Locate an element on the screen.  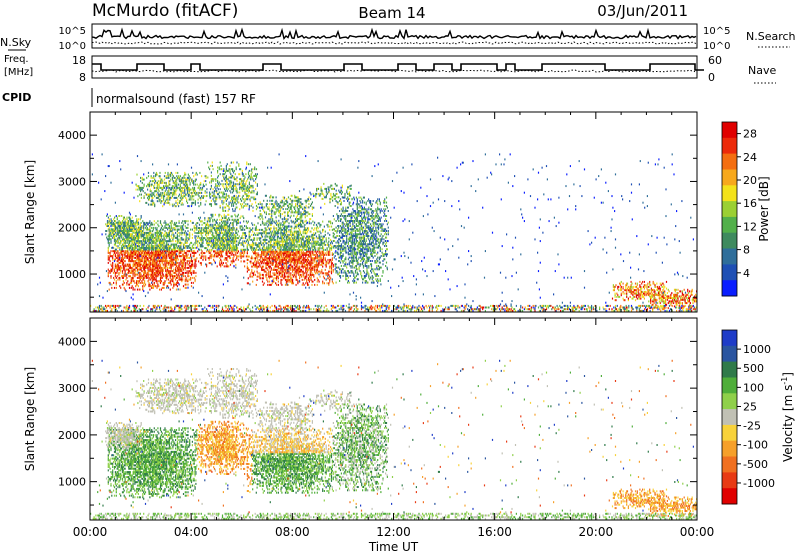
freq-label-2: [MHz] is located at coordinates (18, 72).